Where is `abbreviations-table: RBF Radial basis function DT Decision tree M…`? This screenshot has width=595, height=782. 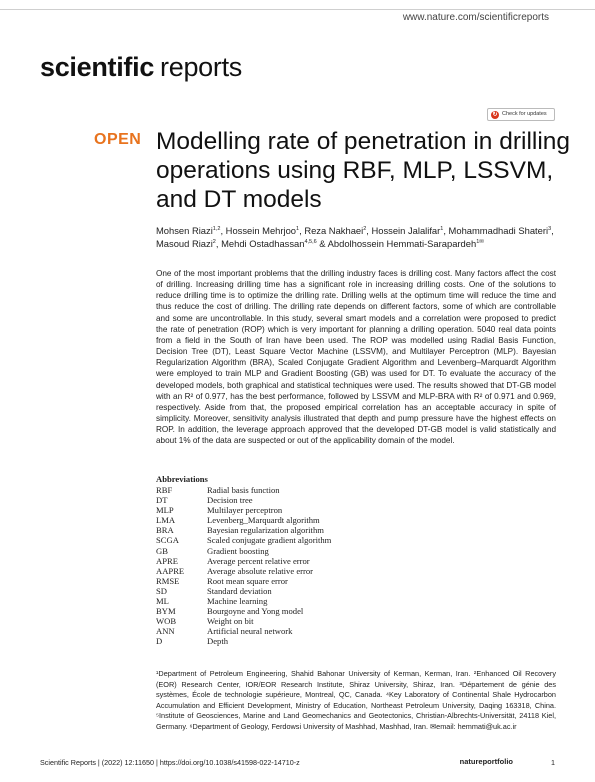 abbreviations-table: RBF Radial basis function DT Decision tree M… is located at coordinates (243, 566).